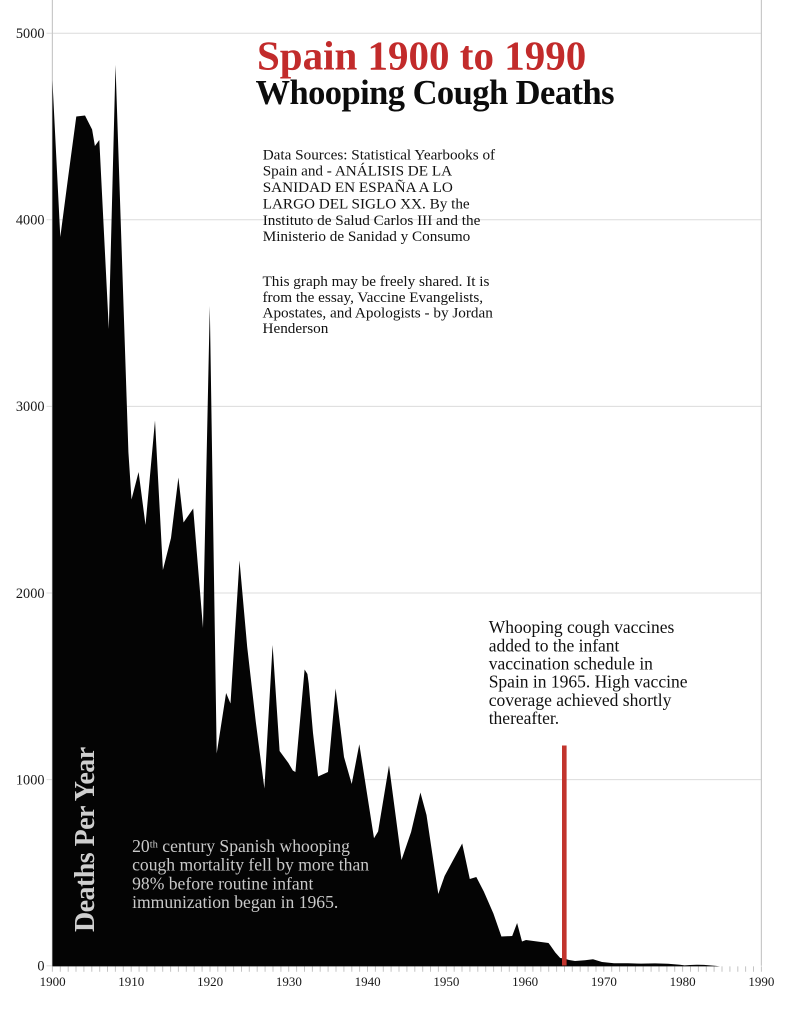 This screenshot has width=791, height=1023. Describe the element at coordinates (210, 981) in the screenshot. I see `svg-text: 1920` at that location.